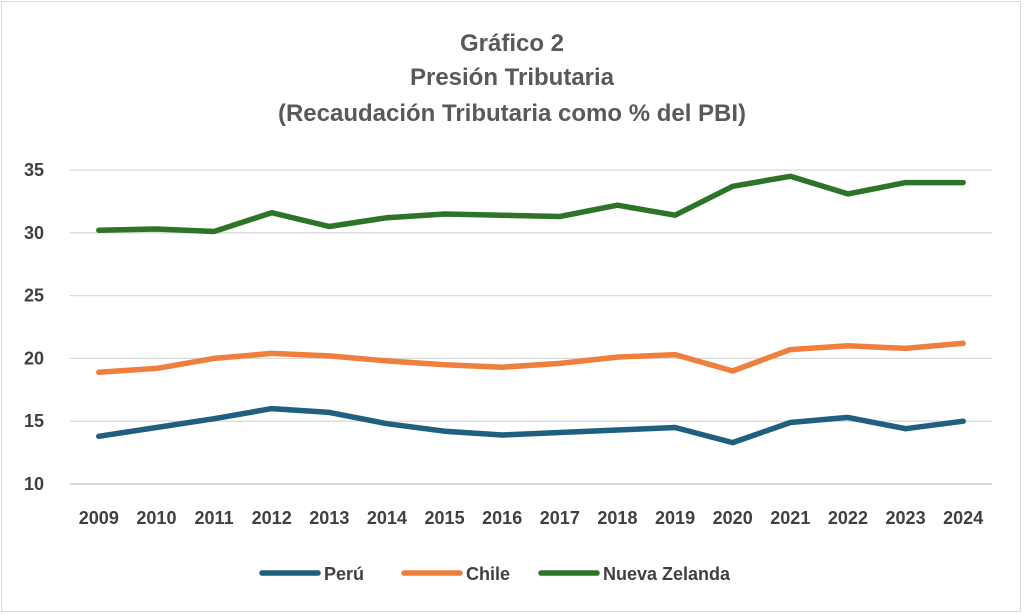  Describe the element at coordinates (272, 518) in the screenshot. I see `x-tick-label: 2012` at that location.